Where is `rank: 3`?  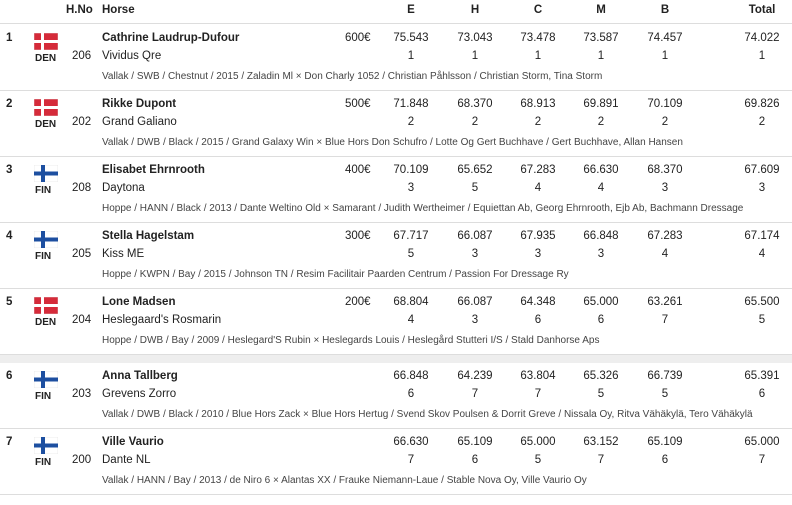 rank: 3 is located at coordinates (9, 170).